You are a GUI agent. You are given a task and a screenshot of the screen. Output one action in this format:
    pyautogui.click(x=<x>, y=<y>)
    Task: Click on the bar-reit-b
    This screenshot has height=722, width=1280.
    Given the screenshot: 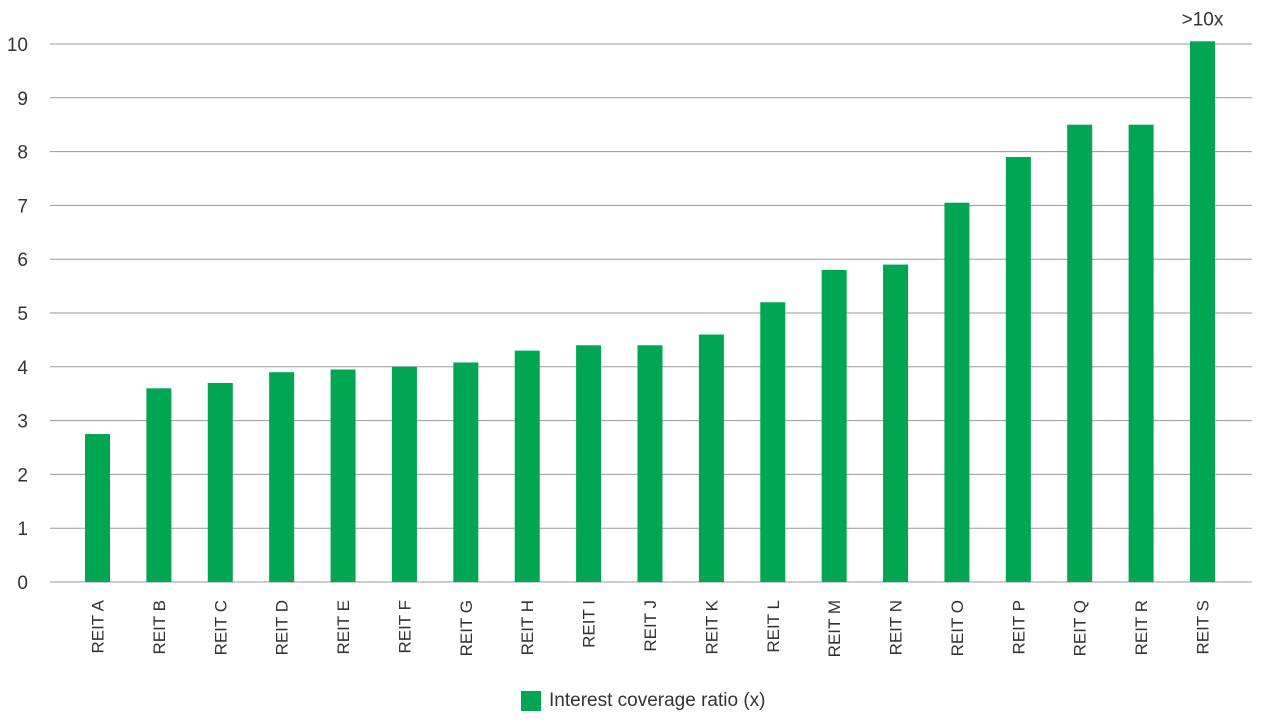 What is the action you would take?
    pyautogui.click(x=159, y=485)
    